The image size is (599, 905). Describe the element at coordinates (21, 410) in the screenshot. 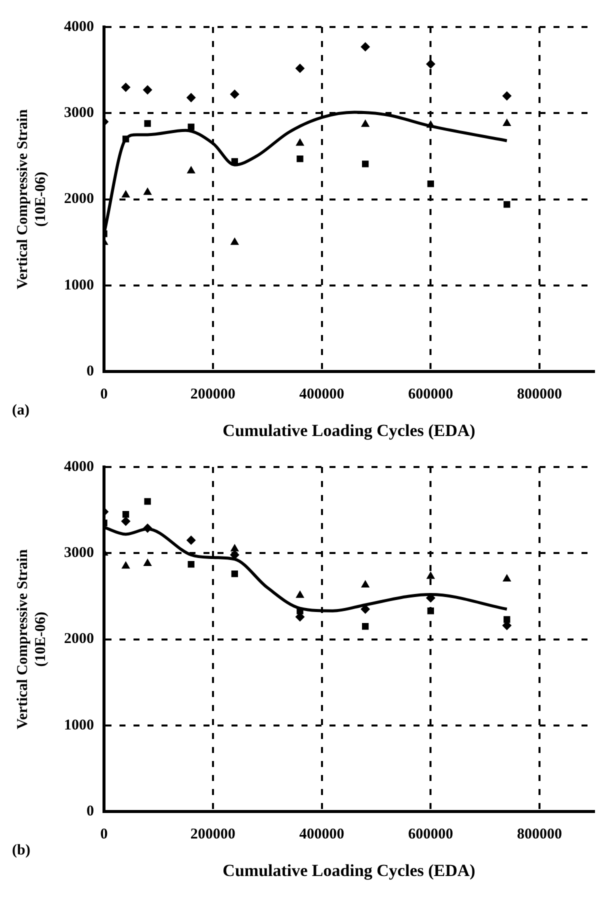

I see `text: (a)` at that location.